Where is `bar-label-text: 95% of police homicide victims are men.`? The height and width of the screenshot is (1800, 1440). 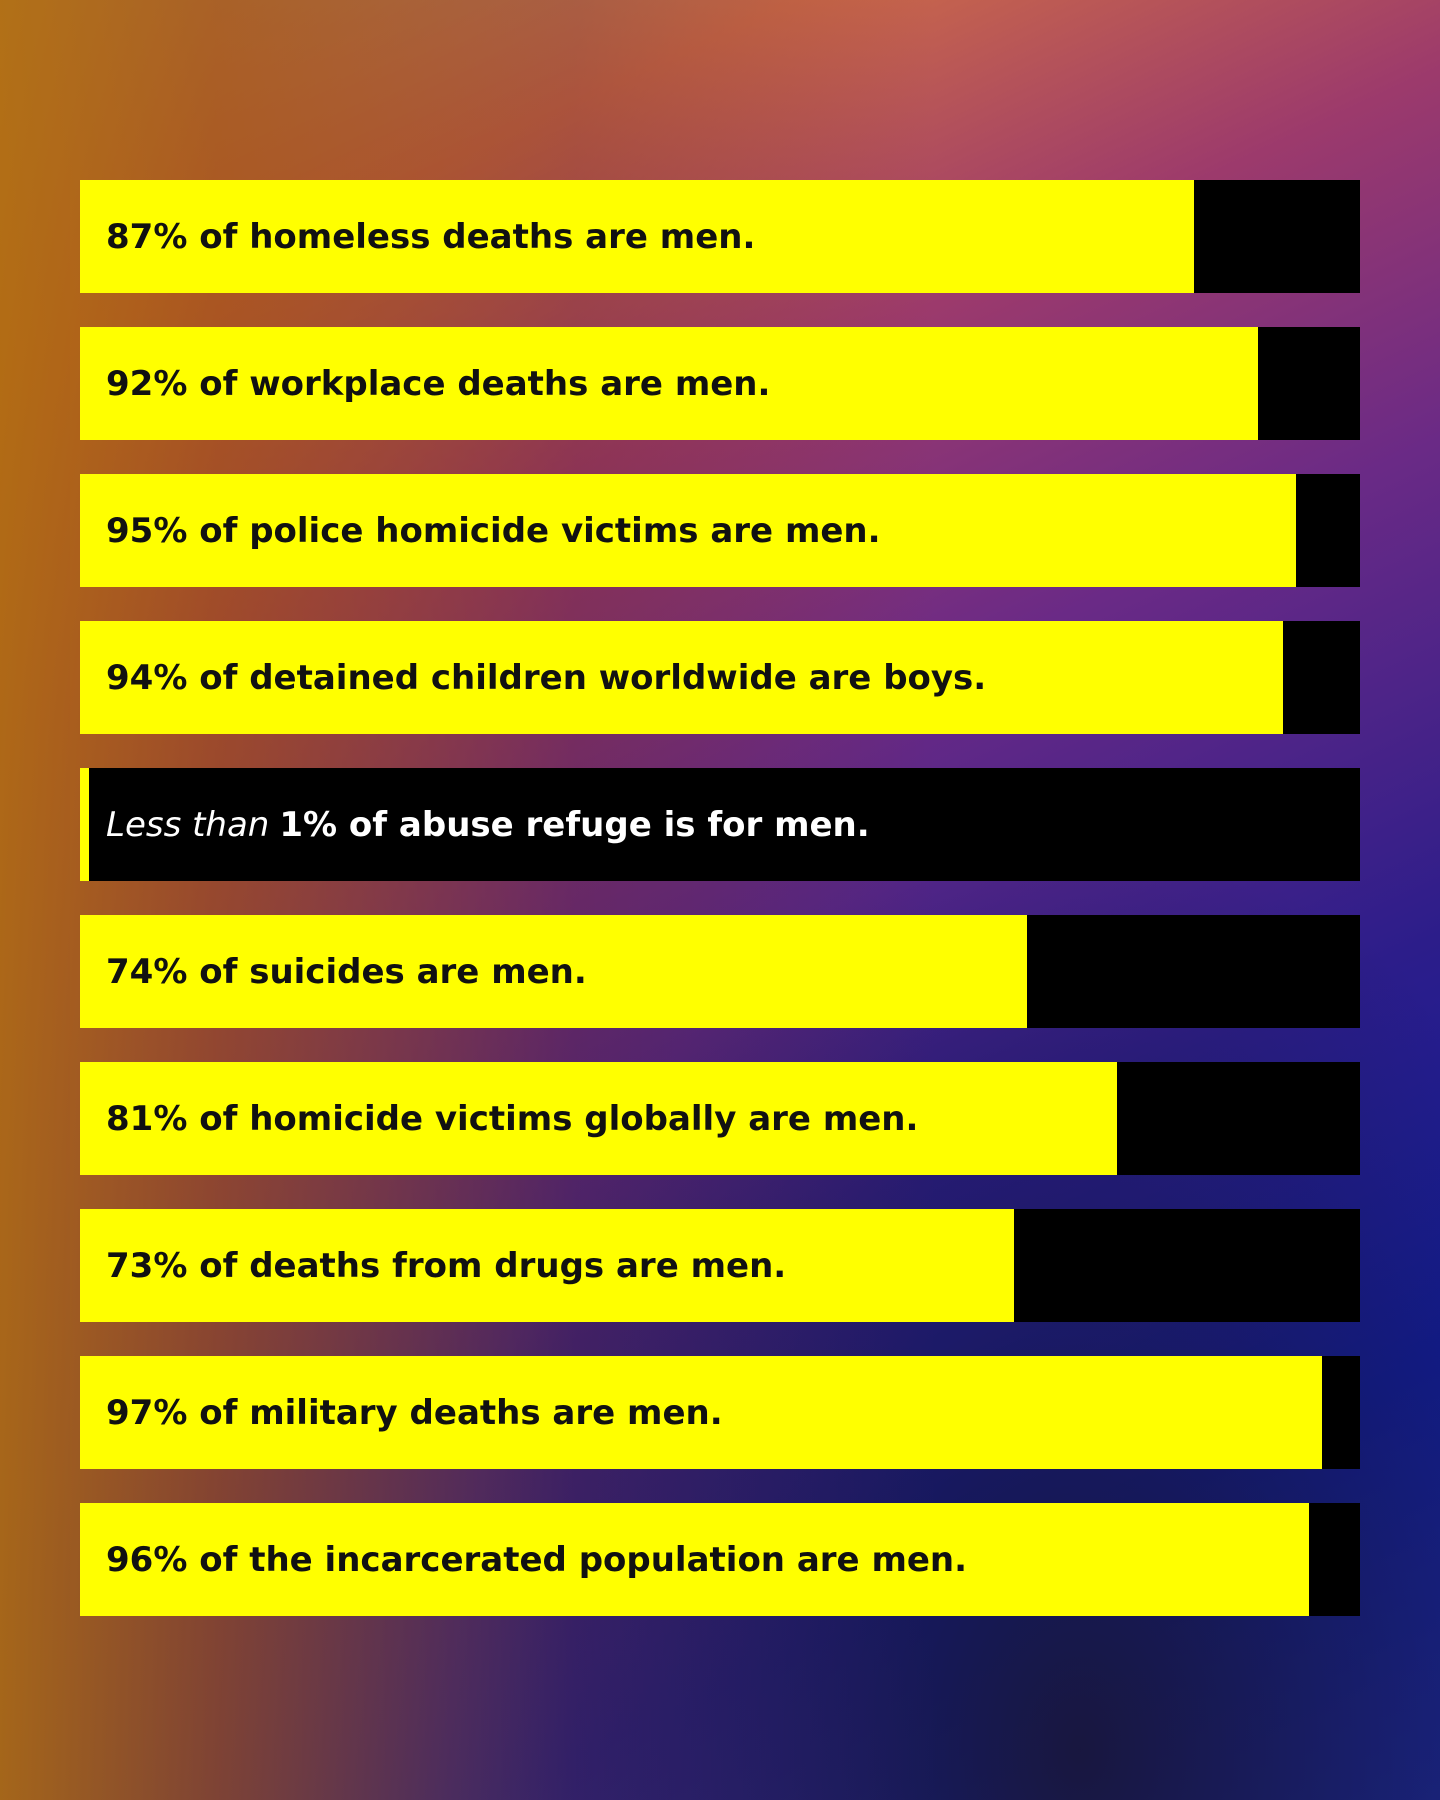
bar-label-text: 95% of police homicide victims are men. is located at coordinates (493, 530).